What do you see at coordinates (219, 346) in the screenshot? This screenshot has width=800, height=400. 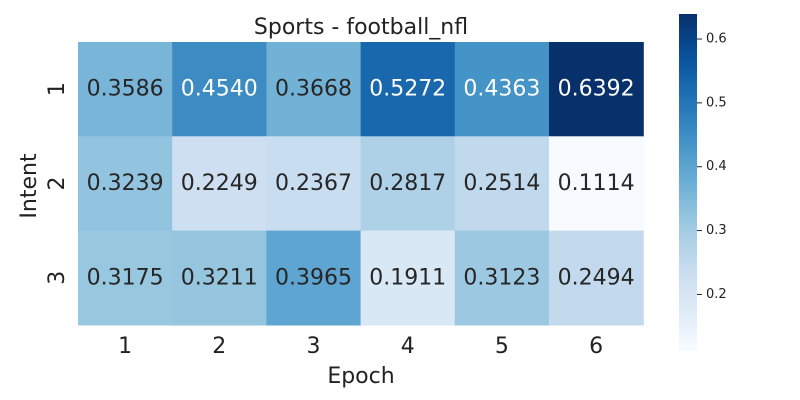 I see `x-tick-label: 2` at bounding box center [219, 346].